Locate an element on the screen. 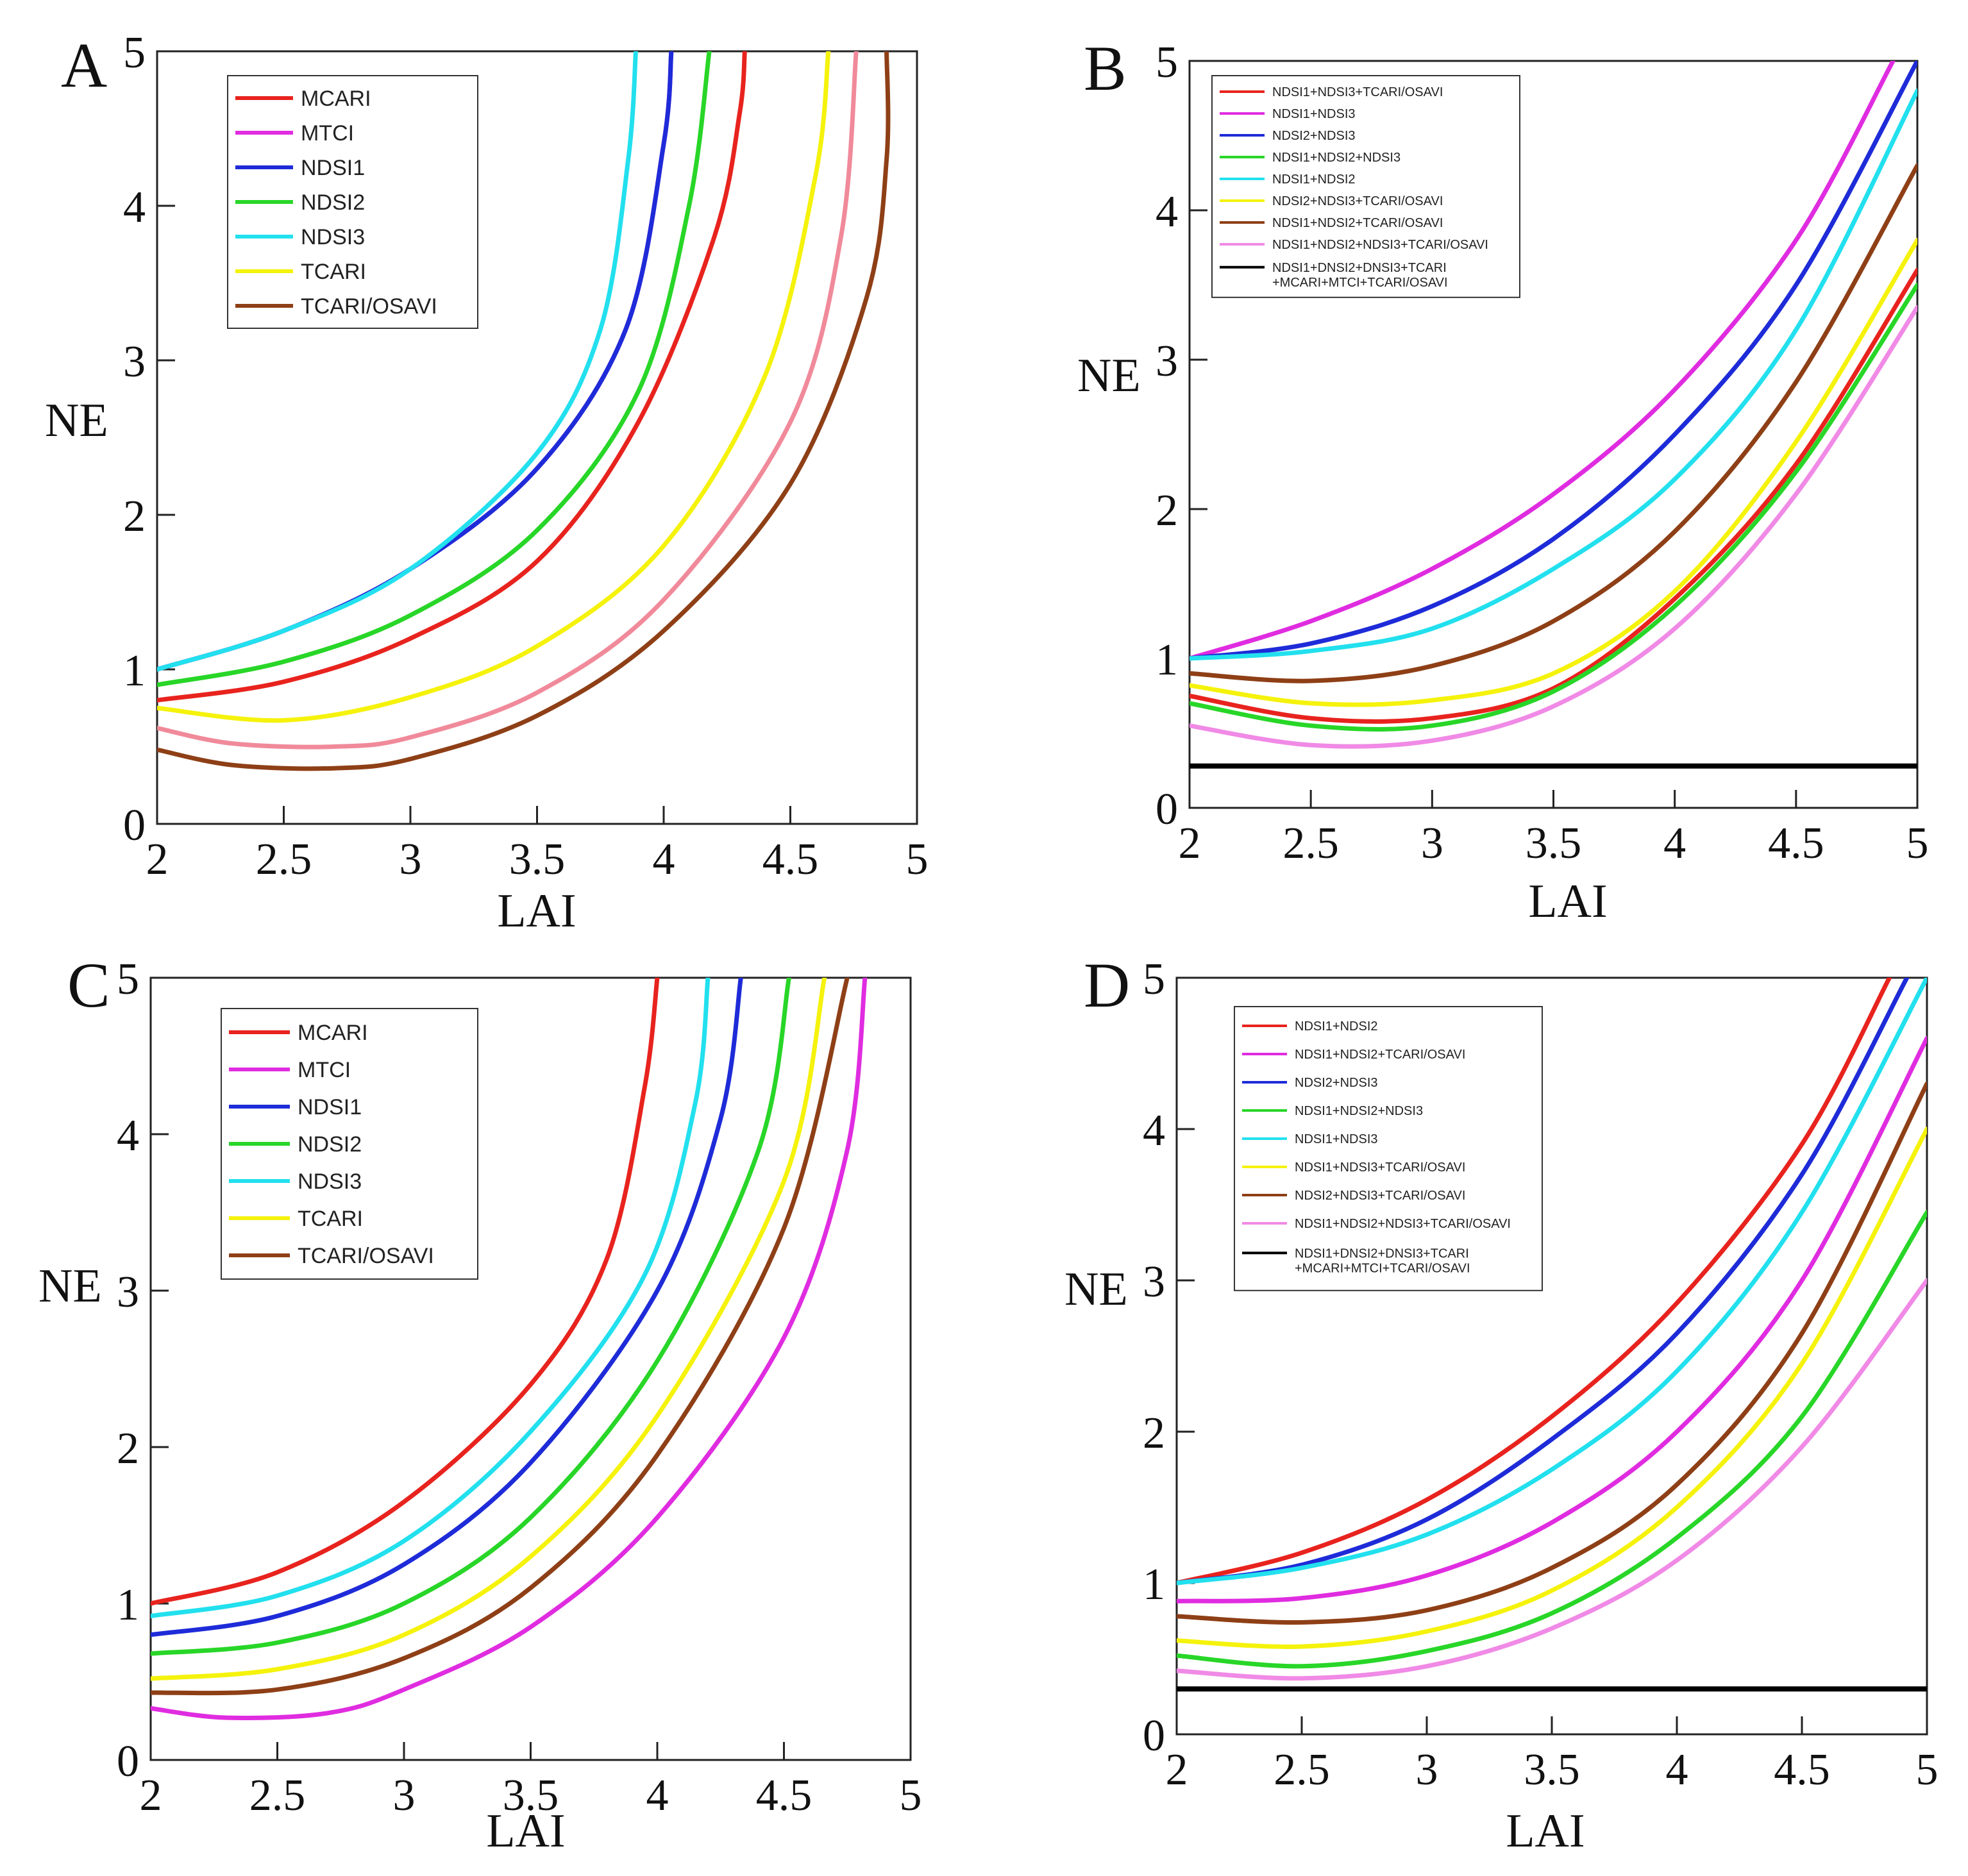 This screenshot has width=1968, height=1876. panel-a-legend-label: MTCI is located at coordinates (327, 133).